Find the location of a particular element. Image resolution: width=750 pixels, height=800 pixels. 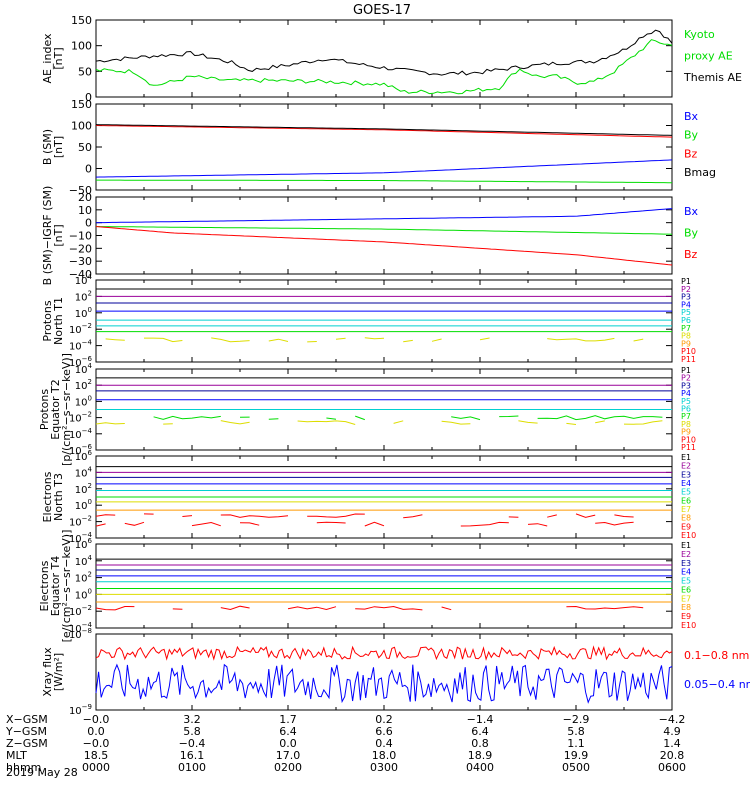

legend-entry: E5 is located at coordinates (686, 492).